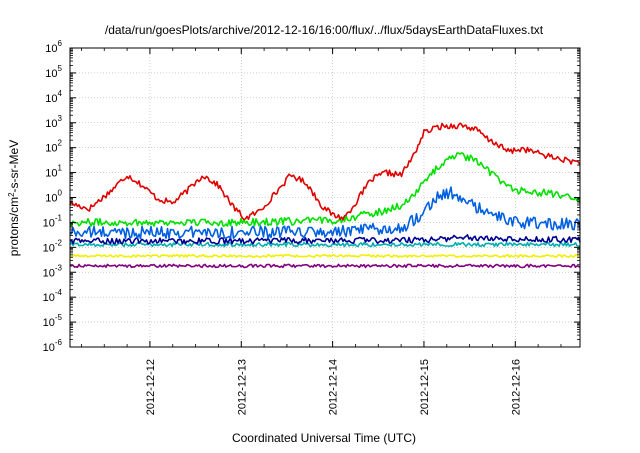 This screenshot has width=640, height=453. Describe the element at coordinates (516, 387) in the screenshot. I see `x-tick-label: 2012-12-16` at that location.